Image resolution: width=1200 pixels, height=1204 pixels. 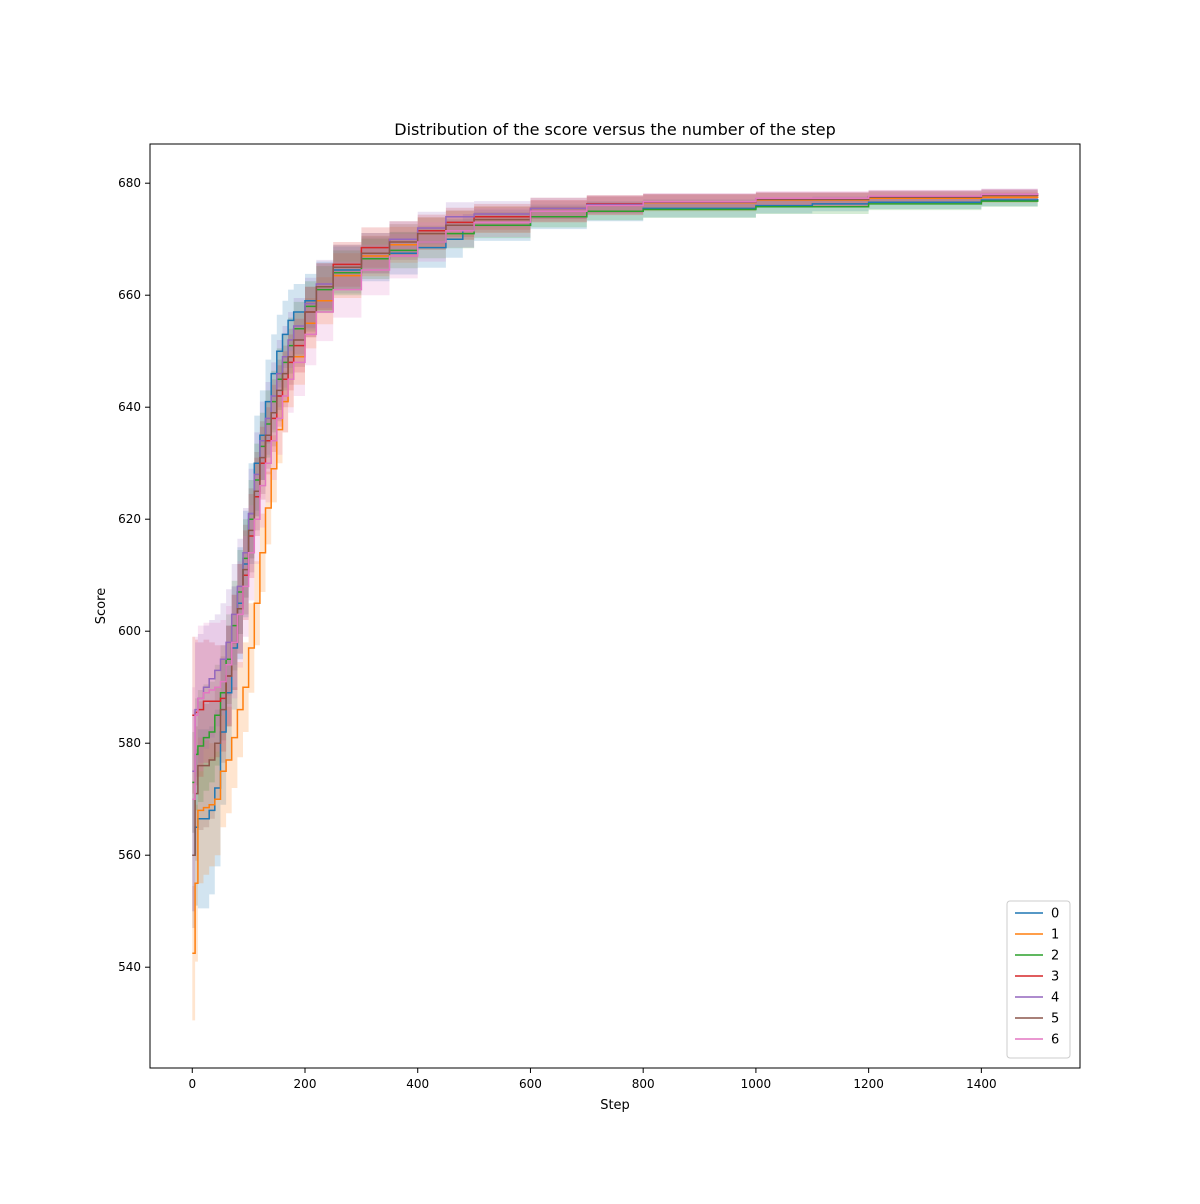 I want to click on legend-label-5: 5, so click(x=1055, y=1019).